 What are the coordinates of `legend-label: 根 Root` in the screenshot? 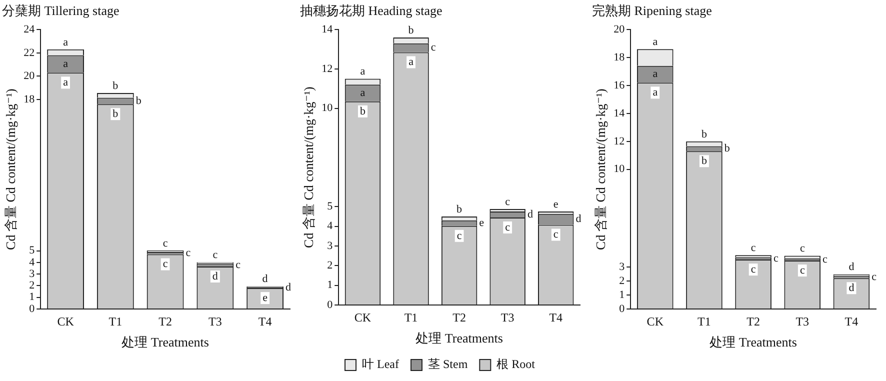 It's located at (516, 364).